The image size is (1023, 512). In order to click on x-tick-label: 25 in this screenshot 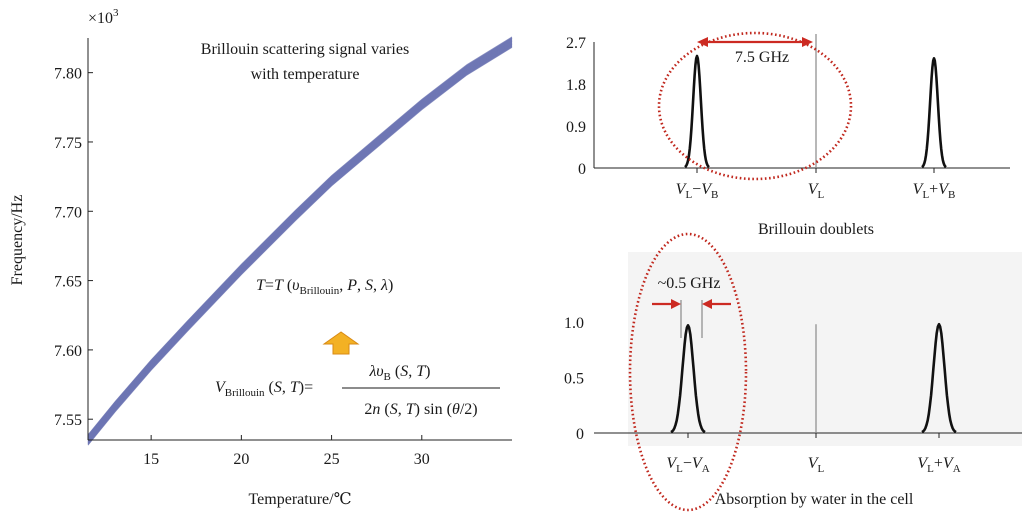, I will do `click(332, 459)`.